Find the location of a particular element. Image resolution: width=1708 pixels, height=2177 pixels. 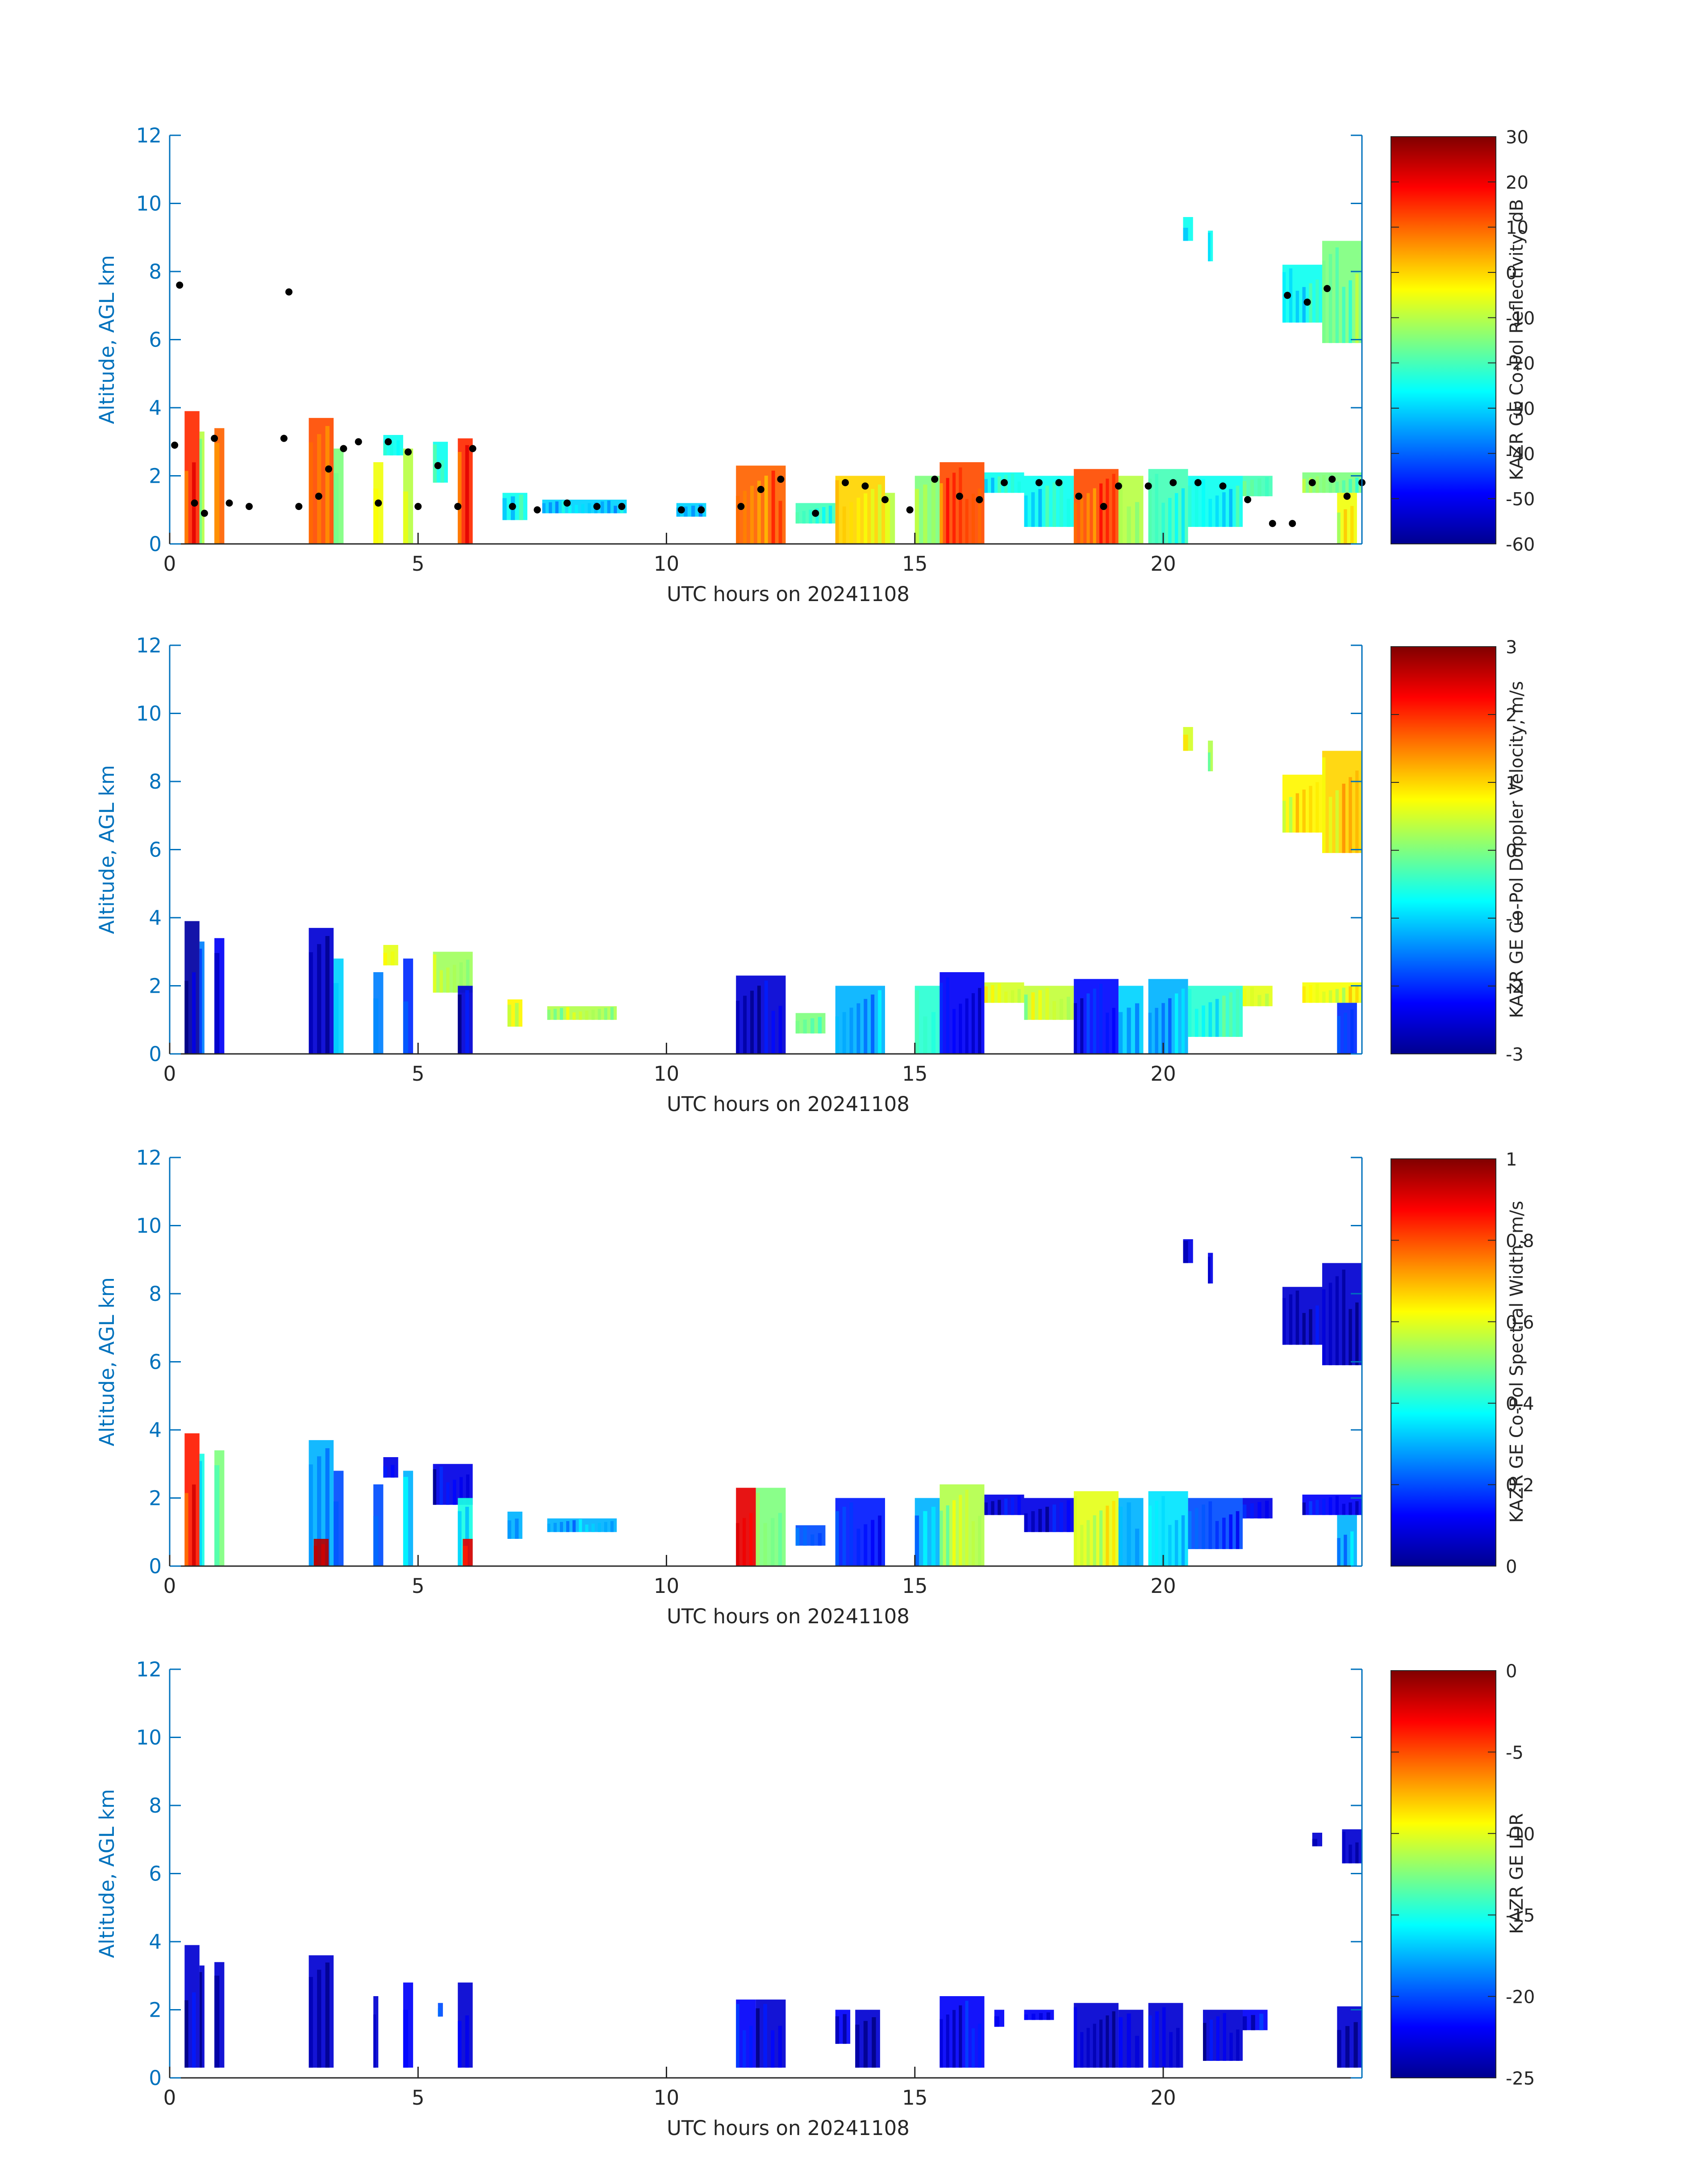

colorbar-tick-label: -50 is located at coordinates (1520, 499).